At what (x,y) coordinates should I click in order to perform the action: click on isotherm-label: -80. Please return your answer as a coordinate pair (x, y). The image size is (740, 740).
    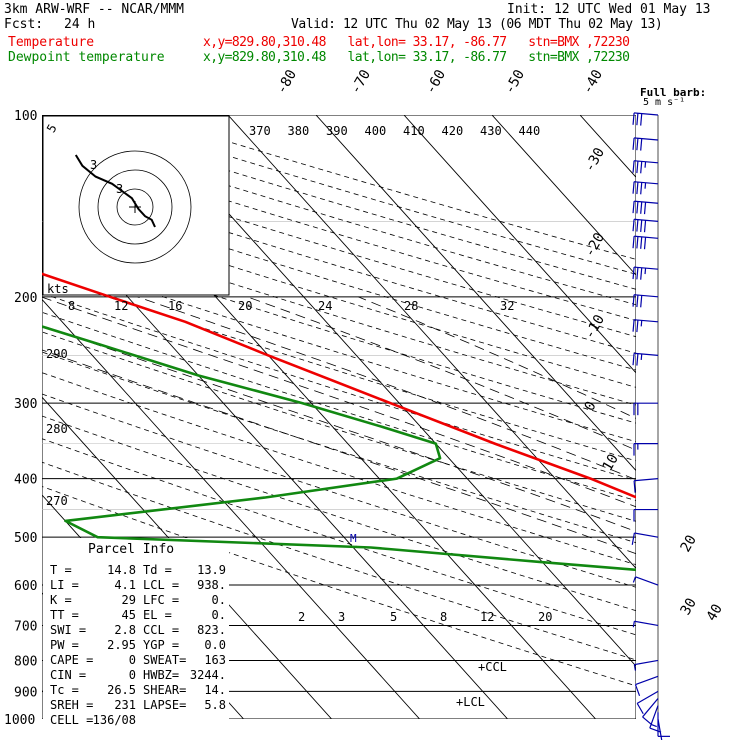
    Looking at the image, I should click on (287, 82).